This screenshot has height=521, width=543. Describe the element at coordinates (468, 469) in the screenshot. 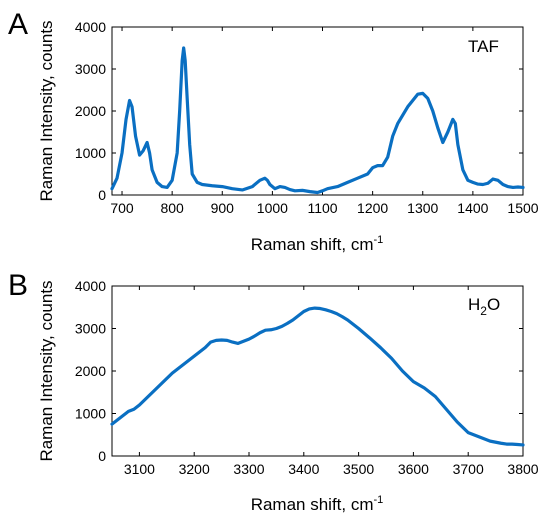

I see `x-tick-label: 3700` at that location.